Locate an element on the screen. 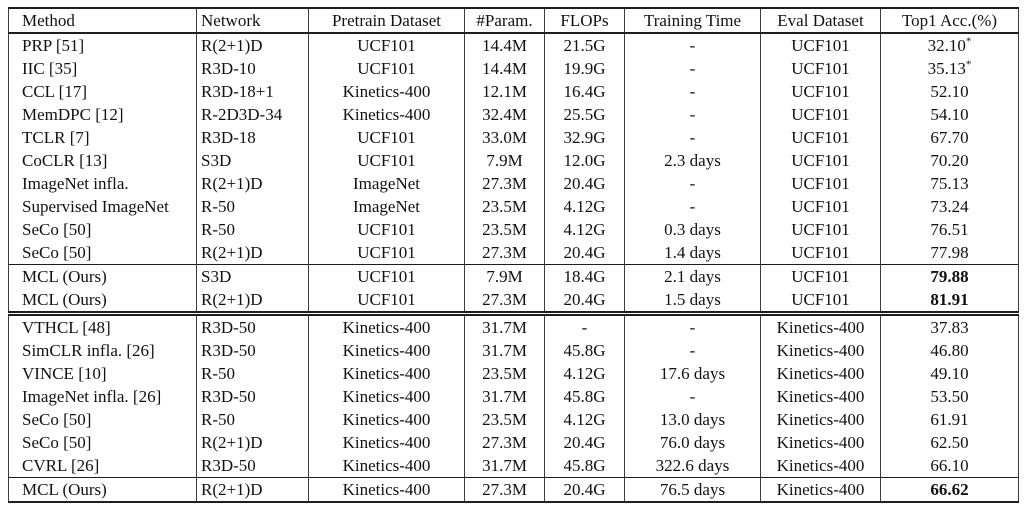 This screenshot has height=510, width=1024. cell-params: 33.0M is located at coordinates (504, 137).